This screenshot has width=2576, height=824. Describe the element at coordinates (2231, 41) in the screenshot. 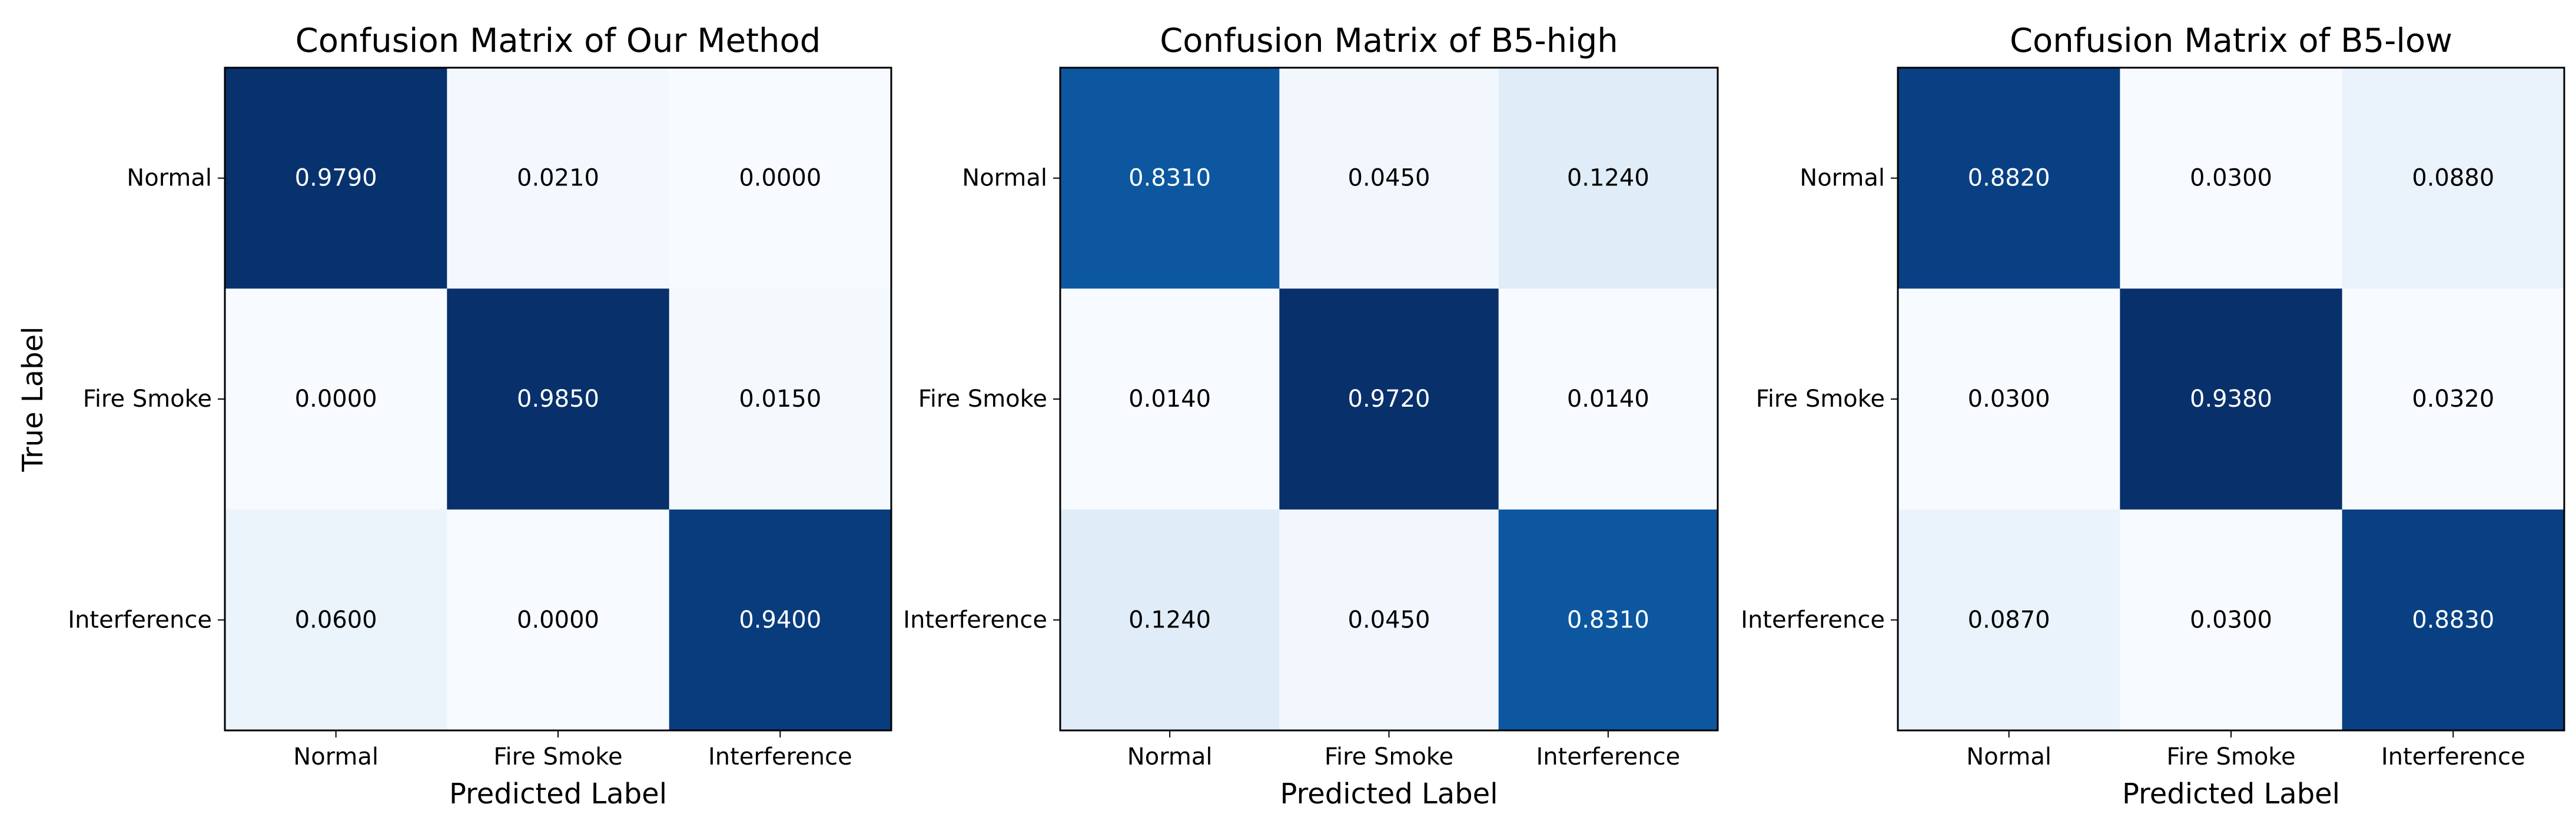

I see `chart-title: Confusion Matrix of B5-low` at that location.